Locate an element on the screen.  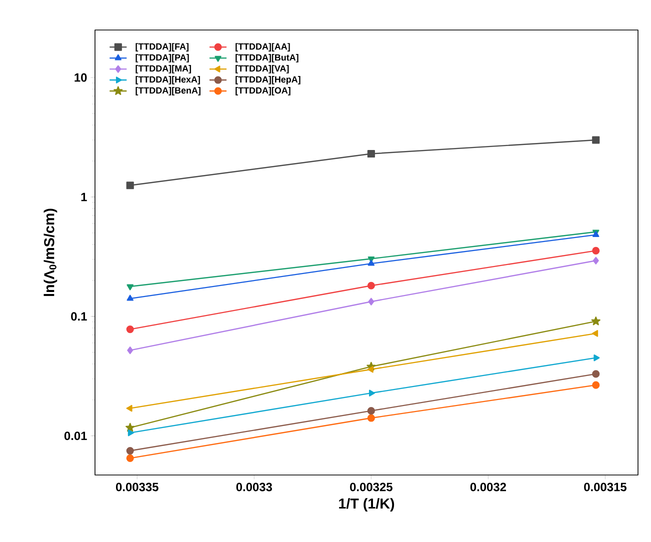
x-tick-label: 0.0033 is located at coordinates (254, 487).